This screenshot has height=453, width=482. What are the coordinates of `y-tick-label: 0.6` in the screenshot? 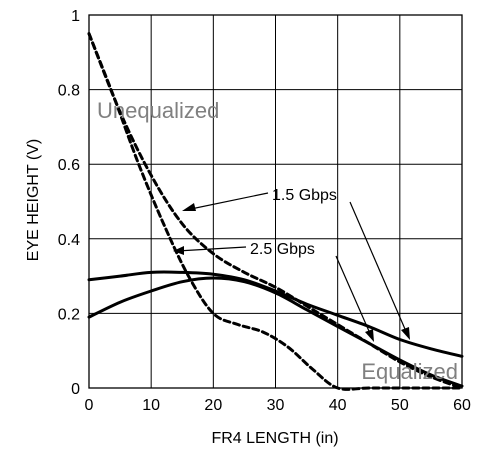 It's located at (69, 165).